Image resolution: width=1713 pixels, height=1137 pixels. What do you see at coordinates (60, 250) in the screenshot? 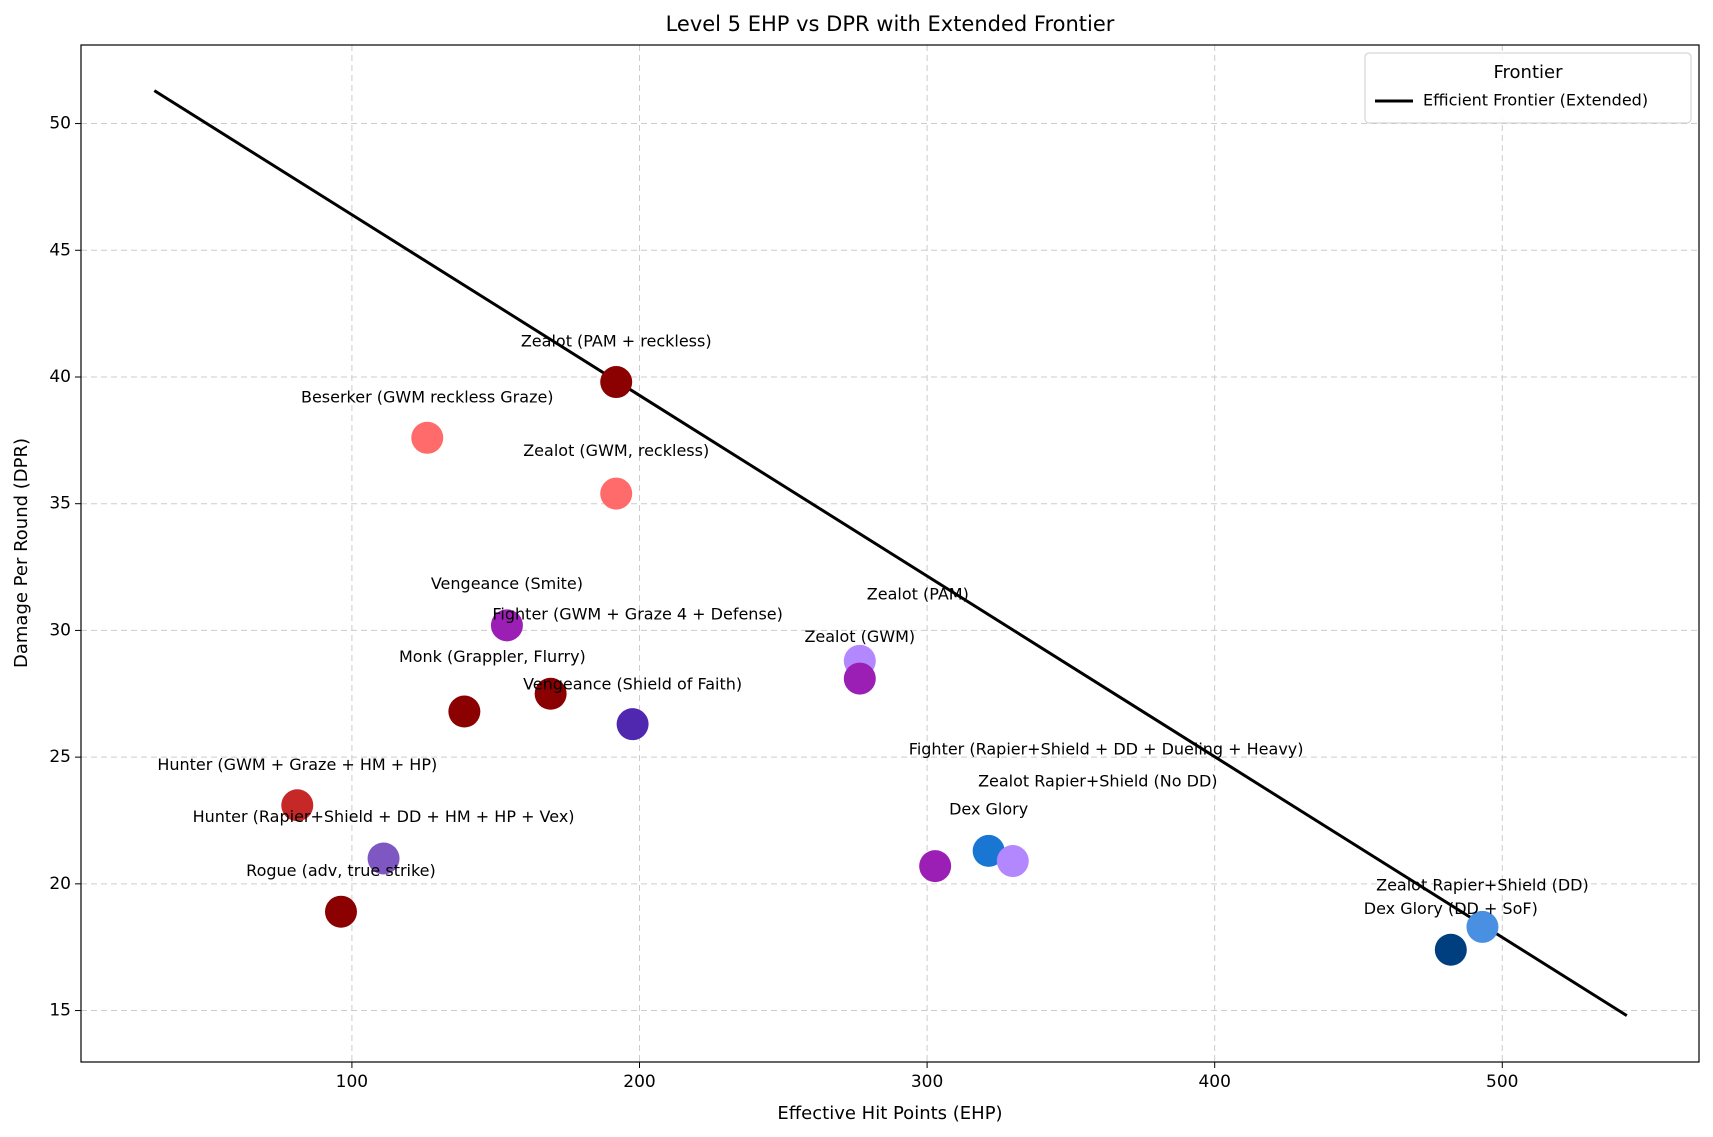
I see `y-tick-label: 45` at bounding box center [60, 250].